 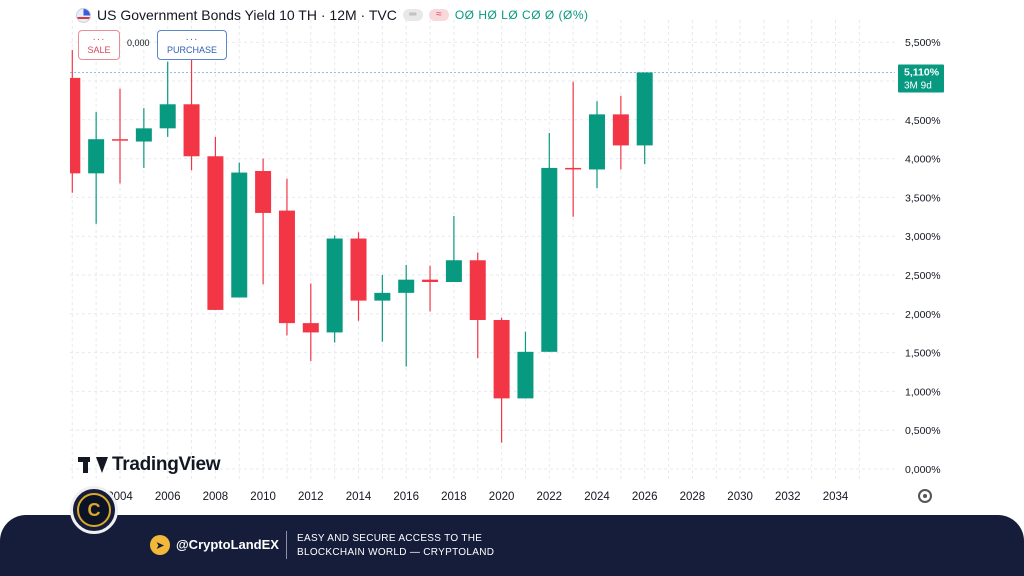 I want to click on x-tick-label: 2016, so click(x=406, y=497).